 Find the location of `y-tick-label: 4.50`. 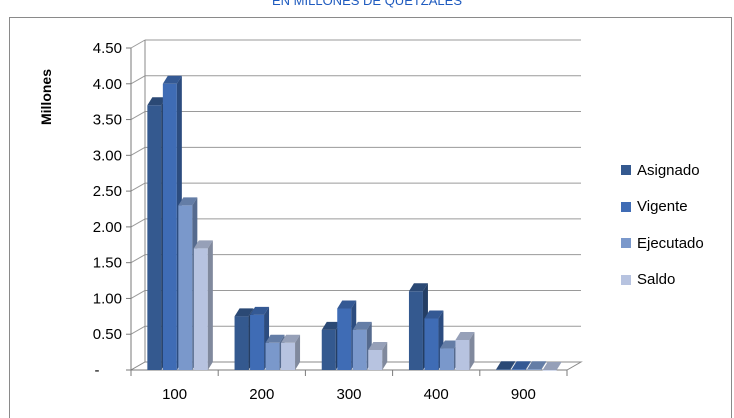

y-tick-label: 4.50 is located at coordinates (107, 48).